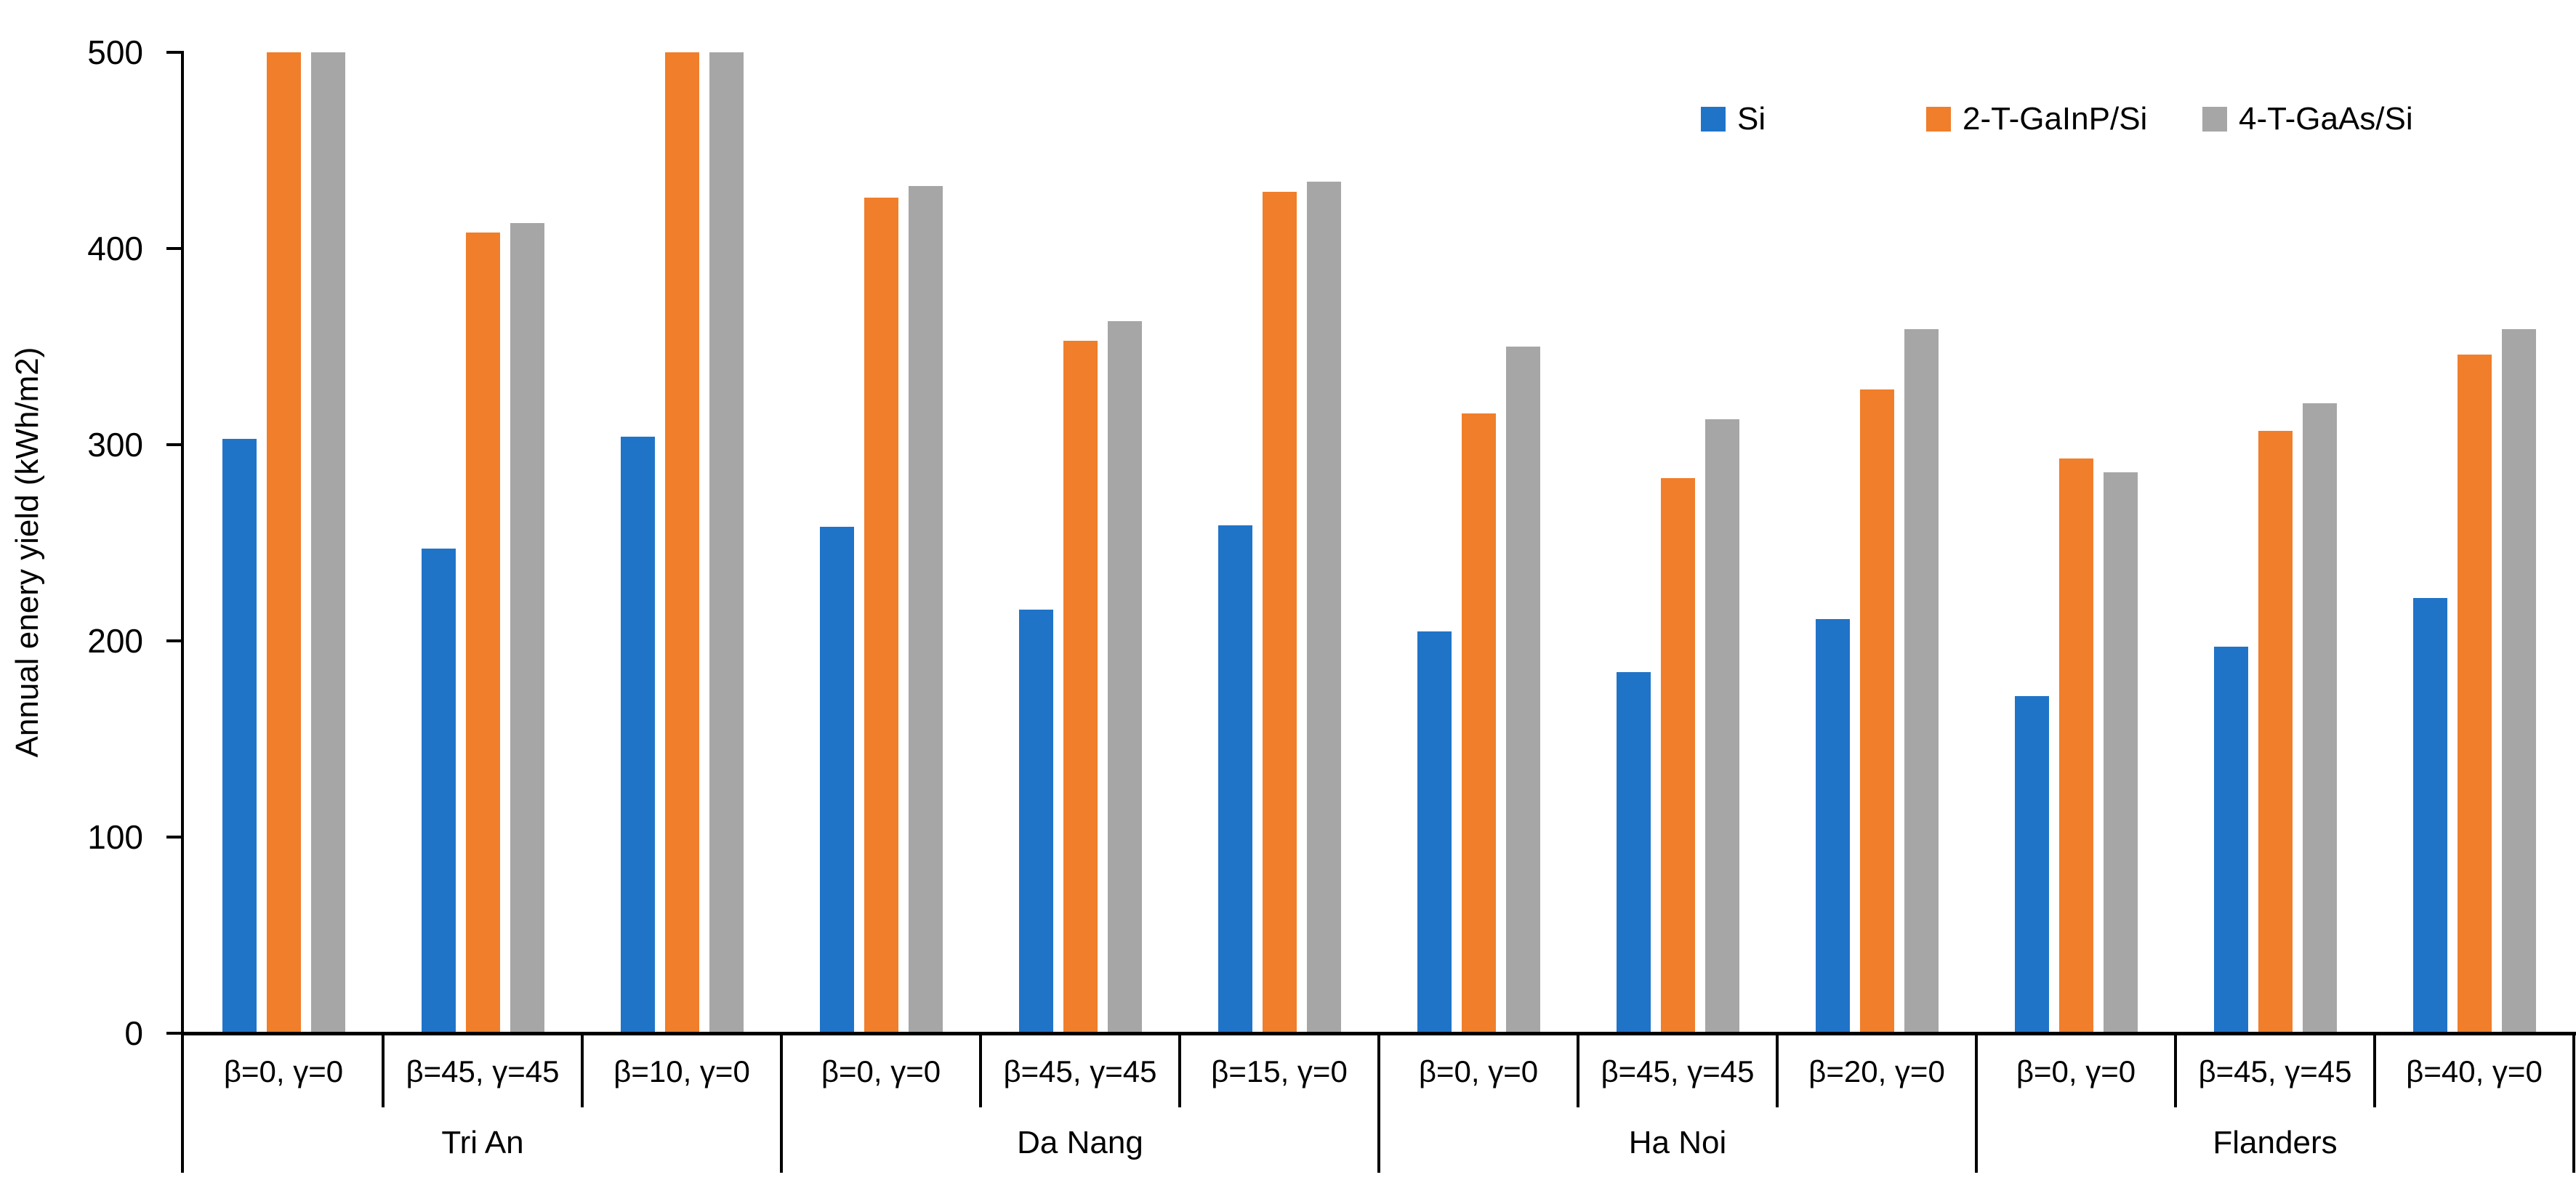 The image size is (2576, 1196). Describe the element at coordinates (1751, 119) in the screenshot. I see `legend-label: Si` at that location.